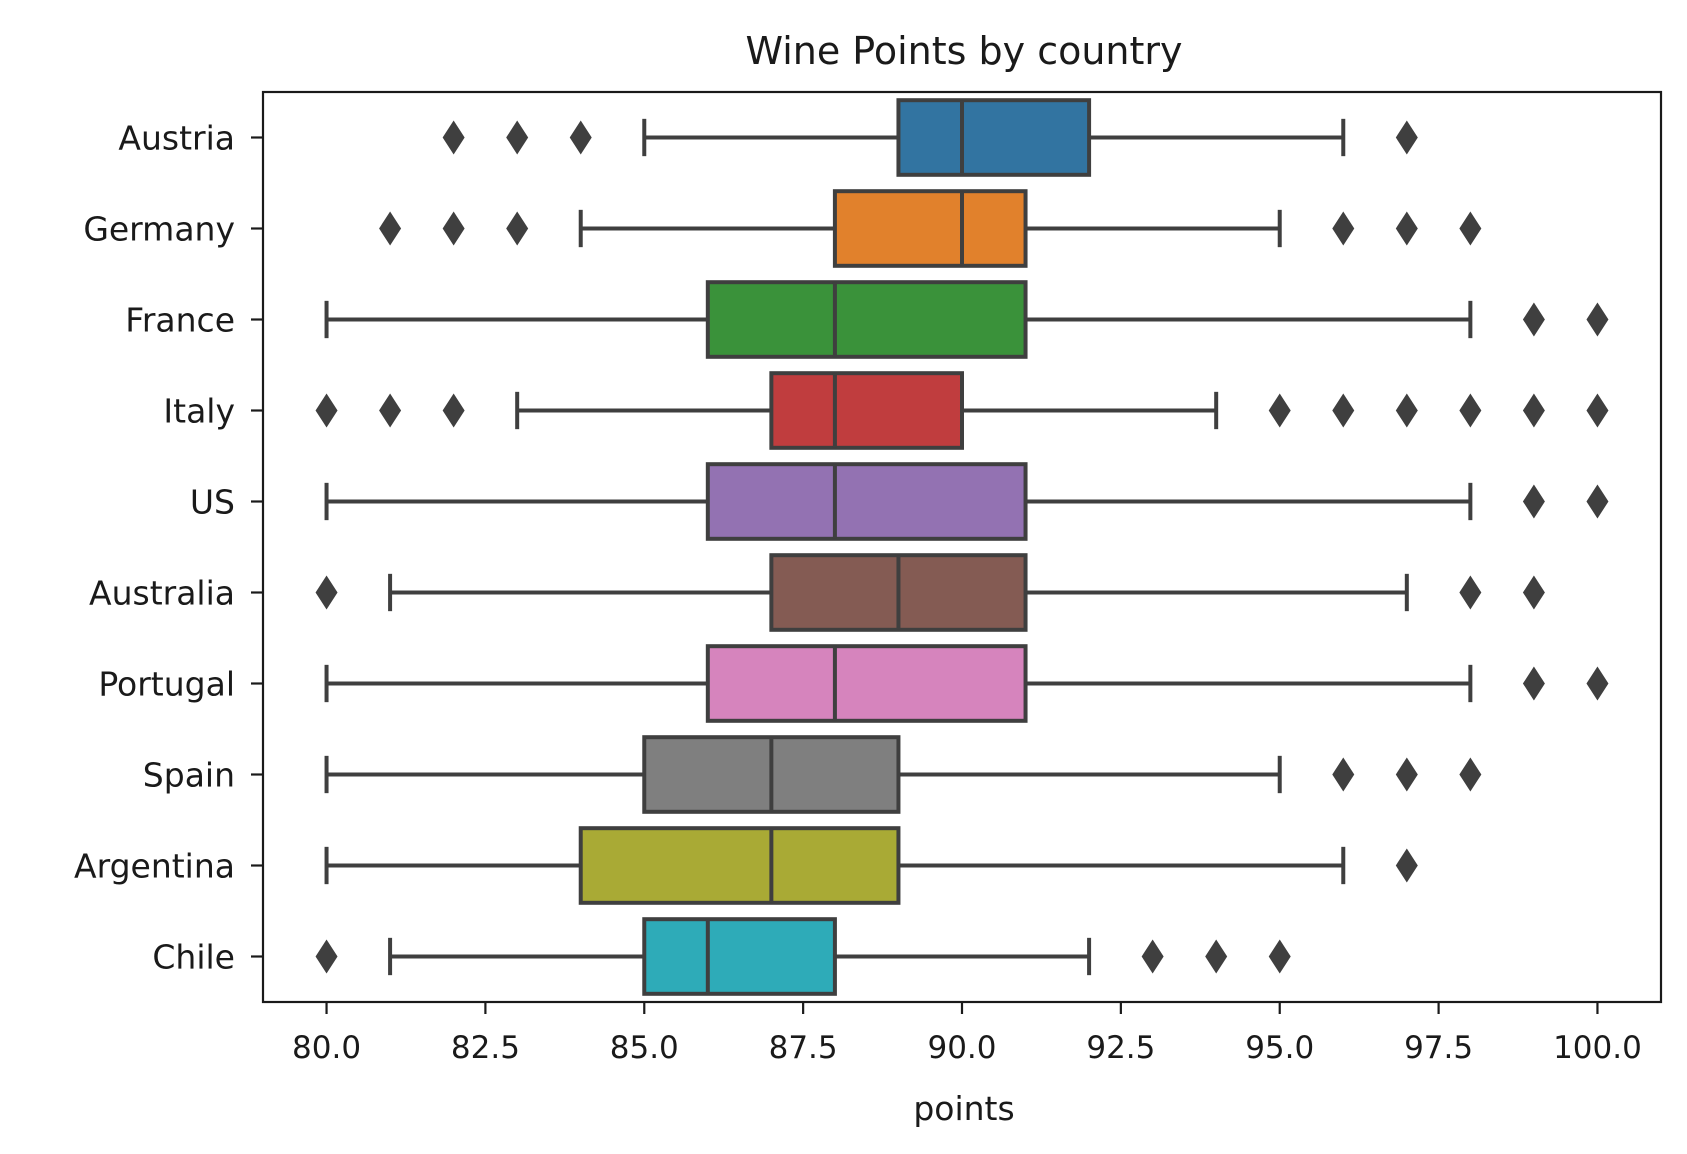  What do you see at coordinates (1120, 1048) in the screenshot?
I see `x-tick-label: 92.5` at bounding box center [1120, 1048].